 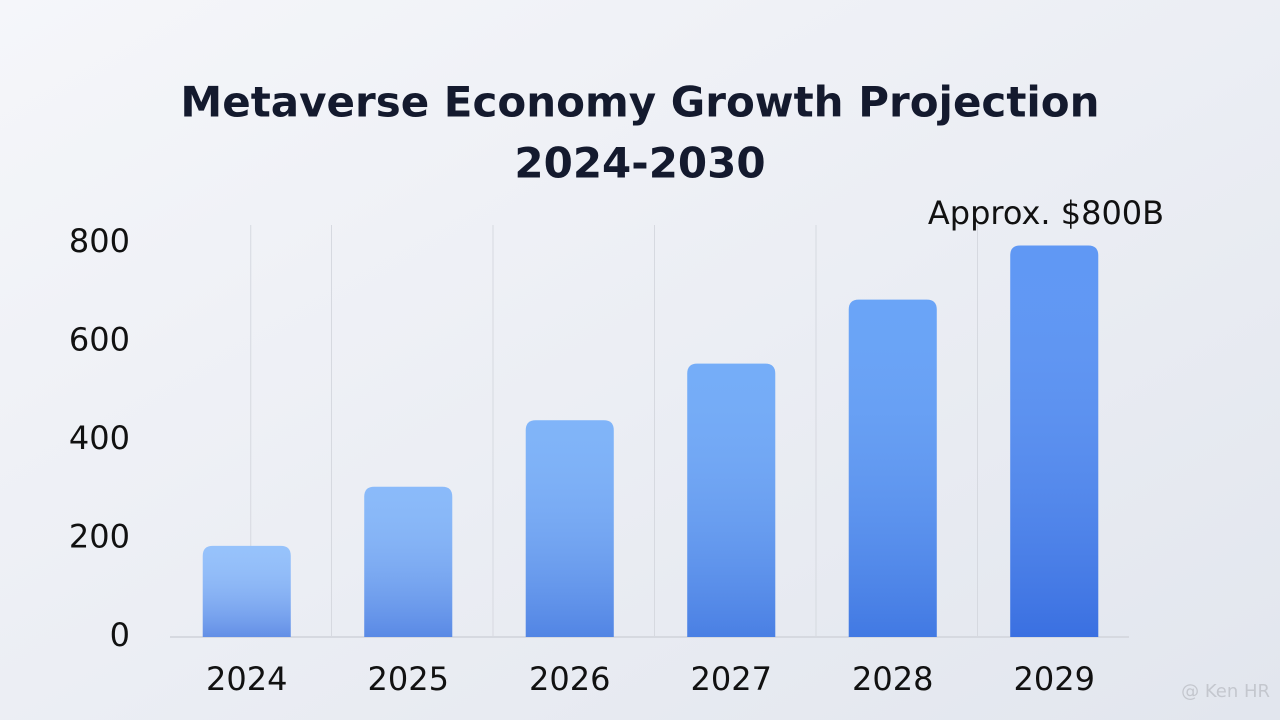 What do you see at coordinates (569, 679) in the screenshot?
I see `x-tick-label: 2026` at bounding box center [569, 679].